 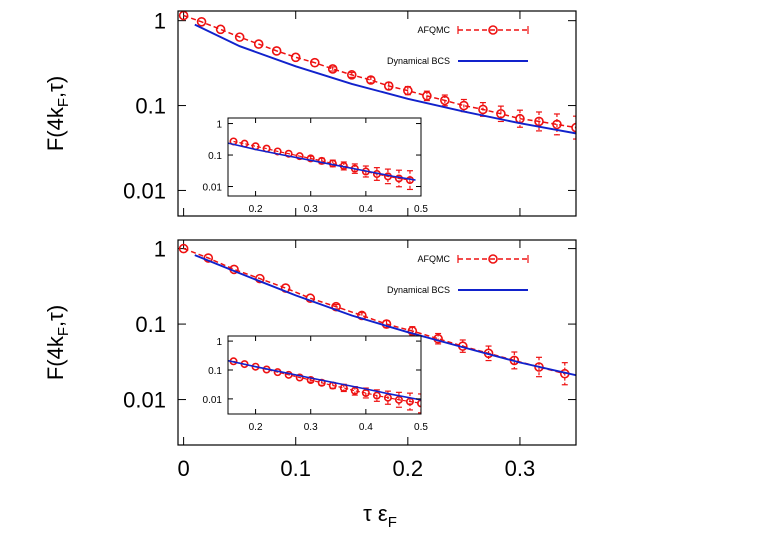 What do you see at coordinates (183, 468) in the screenshot?
I see `x-tick-label: 0` at bounding box center [183, 468].